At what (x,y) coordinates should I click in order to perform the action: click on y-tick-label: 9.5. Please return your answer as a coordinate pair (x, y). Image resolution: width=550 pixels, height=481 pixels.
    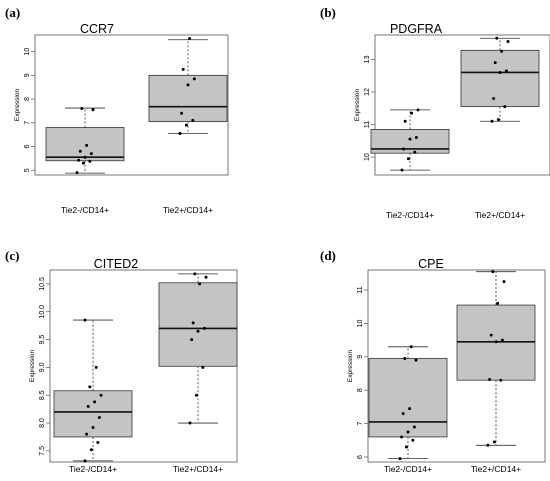
    Looking at the image, I should click on (42, 340).